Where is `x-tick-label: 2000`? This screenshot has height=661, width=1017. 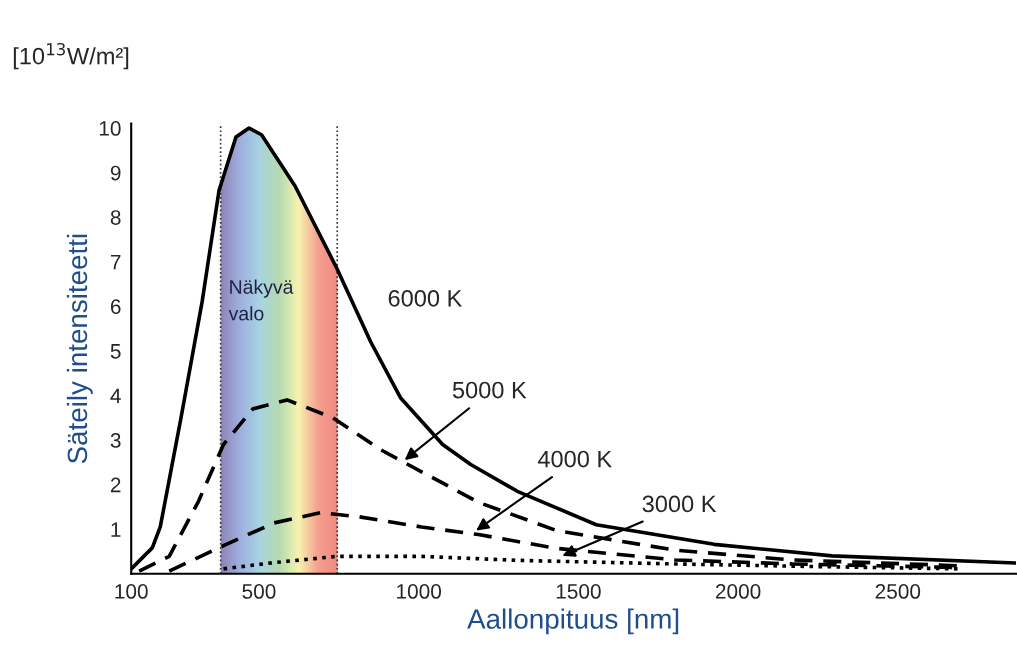 x-tick-label: 2000 is located at coordinates (738, 591).